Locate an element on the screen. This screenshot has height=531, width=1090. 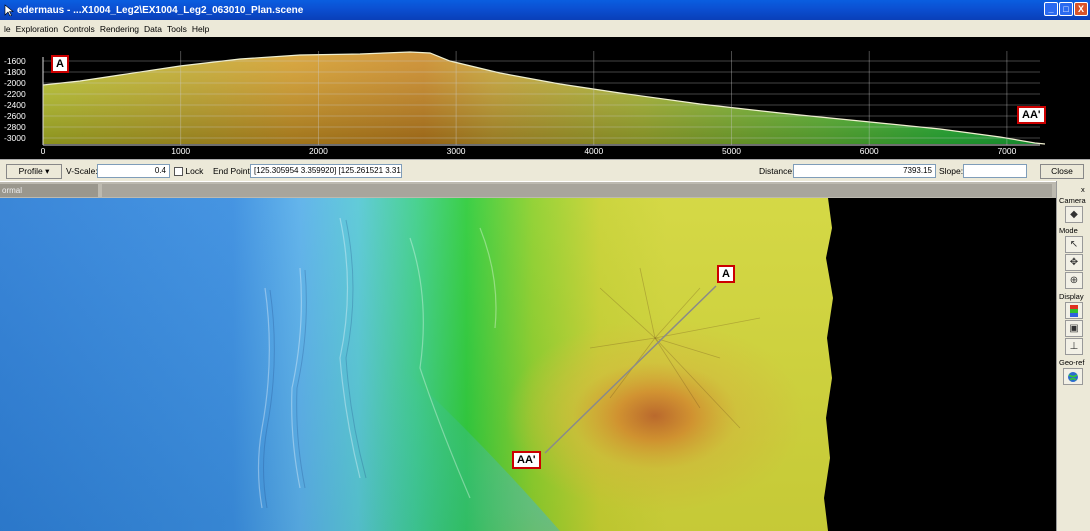
app-icon is located at coordinates (9, 10).